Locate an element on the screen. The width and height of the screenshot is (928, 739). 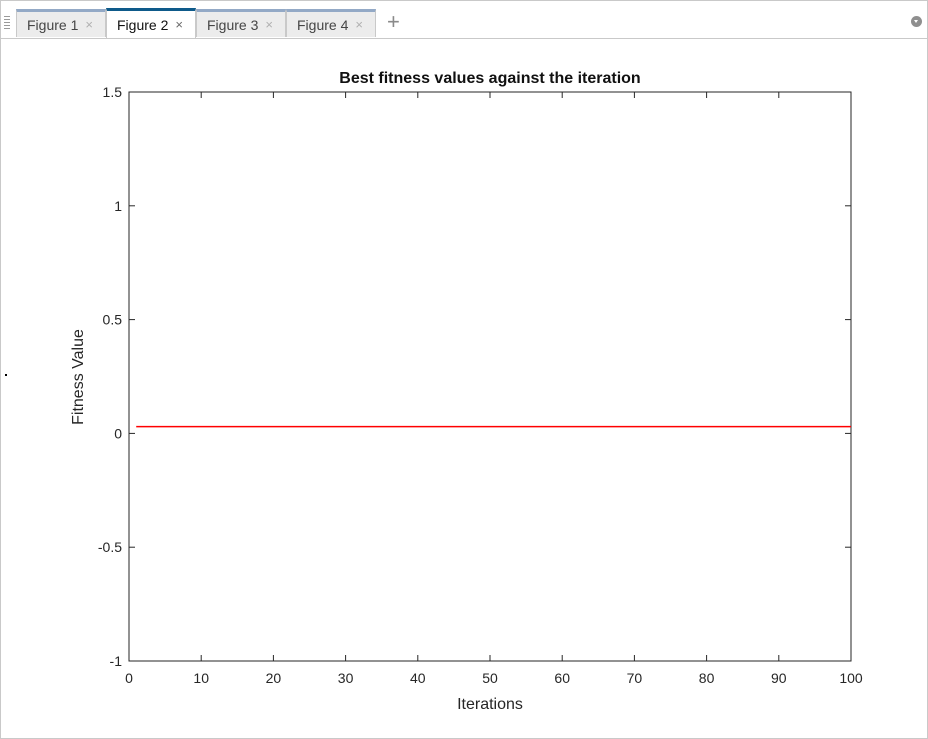
y-tick-label: -0.5 is located at coordinates (110, 547).